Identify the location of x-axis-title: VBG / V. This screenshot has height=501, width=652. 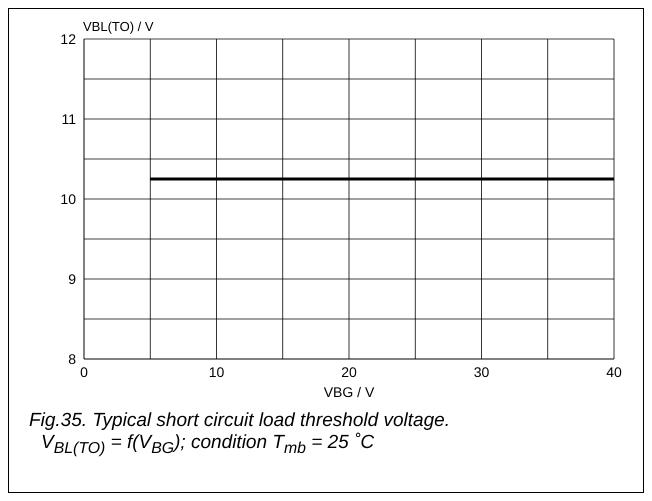
(349, 392).